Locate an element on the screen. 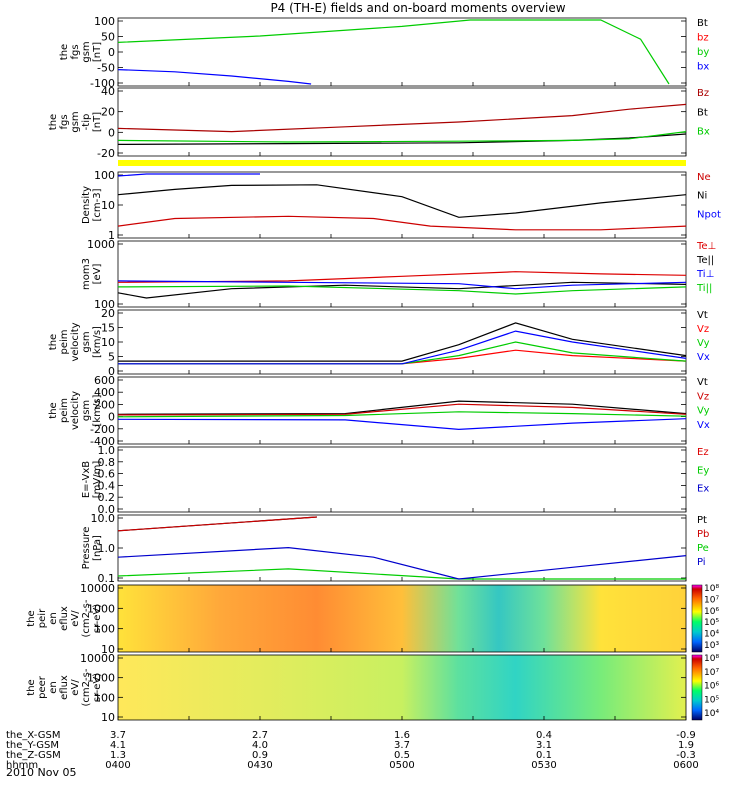 The image size is (750, 800). y-axis-label: velocity is located at coordinates (75, 410).